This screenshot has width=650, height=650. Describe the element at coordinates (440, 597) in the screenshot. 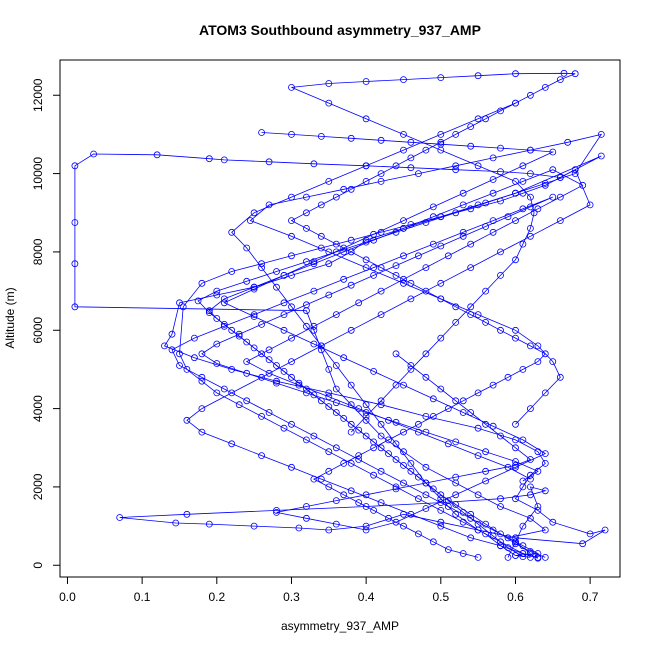

I see `x-tick-label: 0.5` at that location.